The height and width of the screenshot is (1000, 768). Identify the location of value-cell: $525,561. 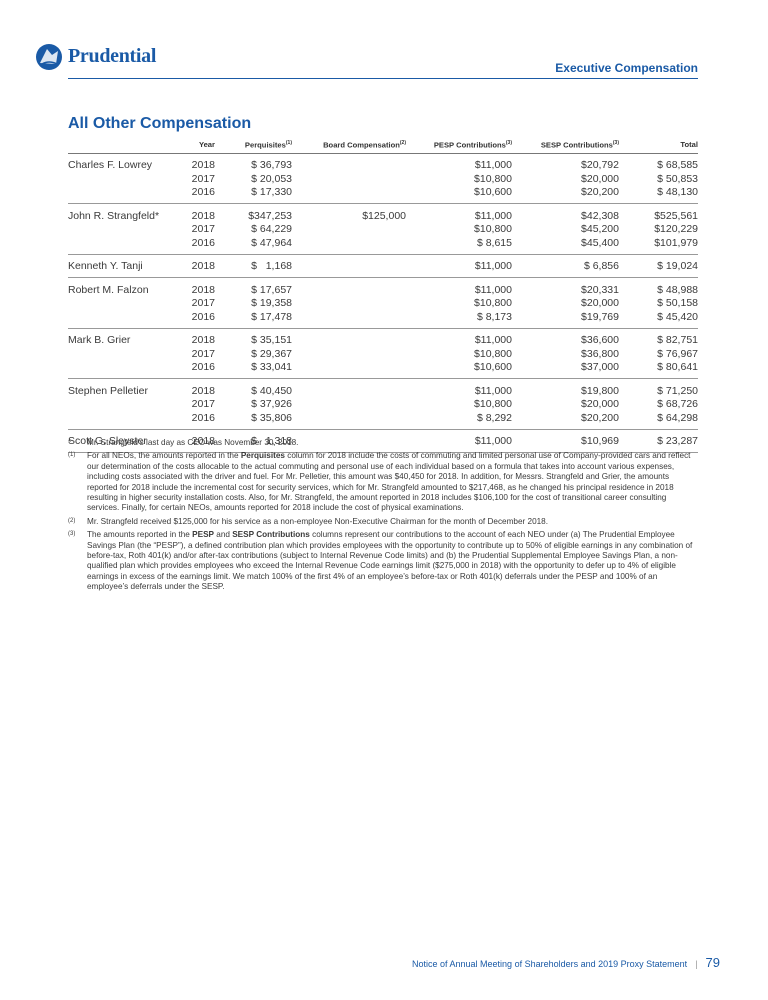
(658, 213).